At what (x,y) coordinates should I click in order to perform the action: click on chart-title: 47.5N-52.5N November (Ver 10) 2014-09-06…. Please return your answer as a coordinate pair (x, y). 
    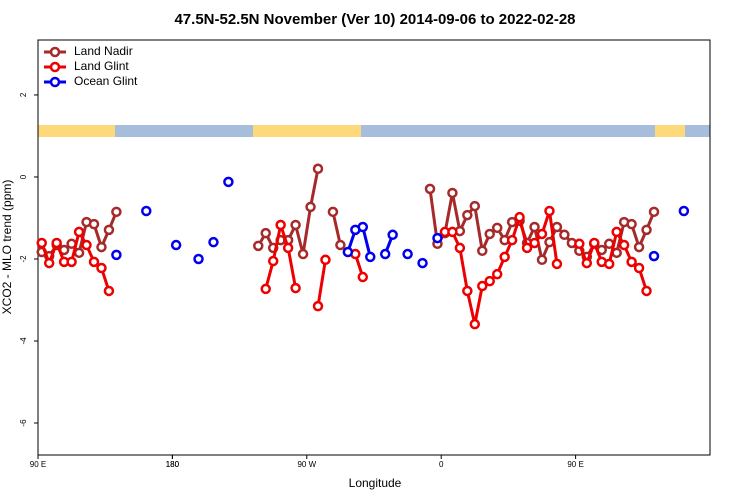
    Looking at the image, I should click on (374, 19).